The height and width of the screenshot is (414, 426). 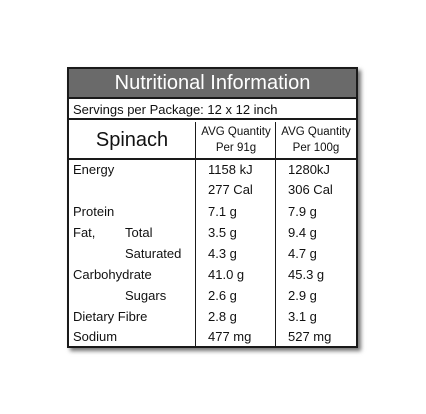 I want to click on column-header-2-line1: AVG Quantity, so click(x=316, y=132).